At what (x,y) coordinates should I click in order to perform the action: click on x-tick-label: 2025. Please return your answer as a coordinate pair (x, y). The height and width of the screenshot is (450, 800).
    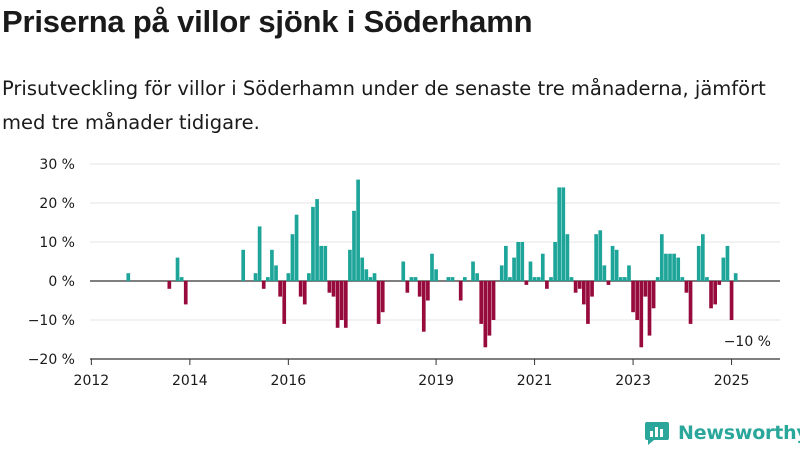
    Looking at the image, I should click on (732, 381).